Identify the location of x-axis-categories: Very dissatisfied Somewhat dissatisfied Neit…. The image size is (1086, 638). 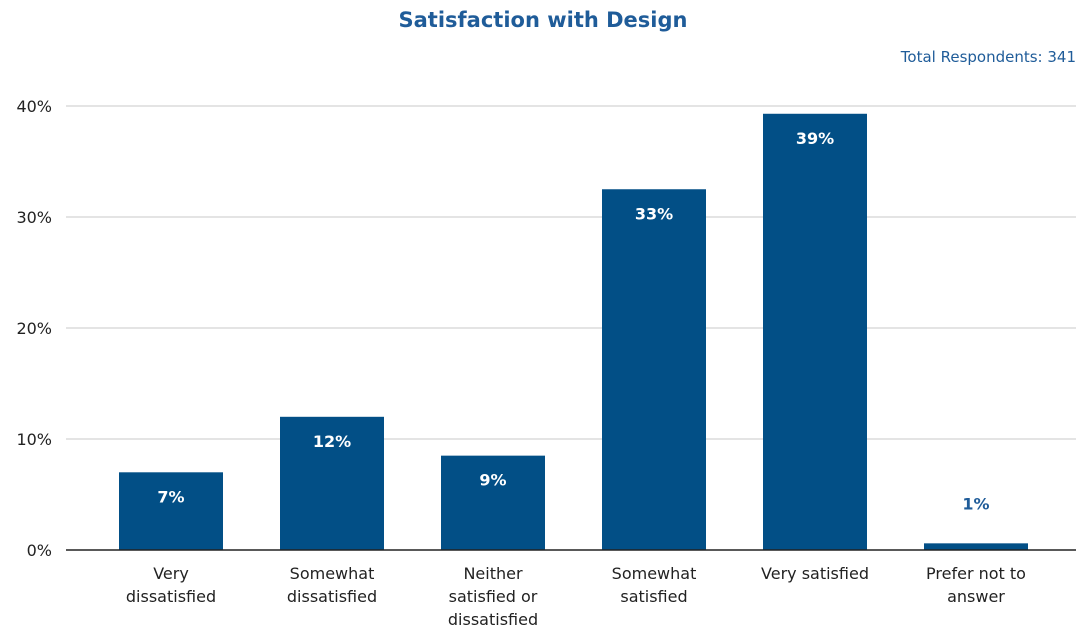
(576, 596).